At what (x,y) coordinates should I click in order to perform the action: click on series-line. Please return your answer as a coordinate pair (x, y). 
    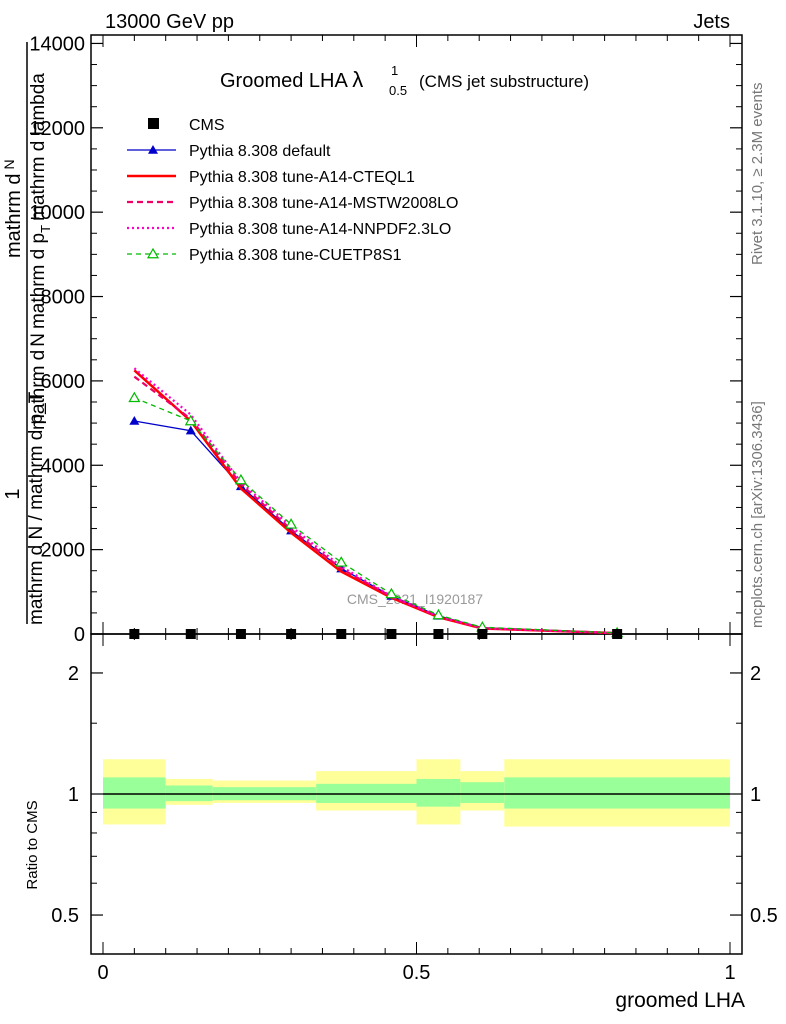
    Looking at the image, I should click on (376, 515).